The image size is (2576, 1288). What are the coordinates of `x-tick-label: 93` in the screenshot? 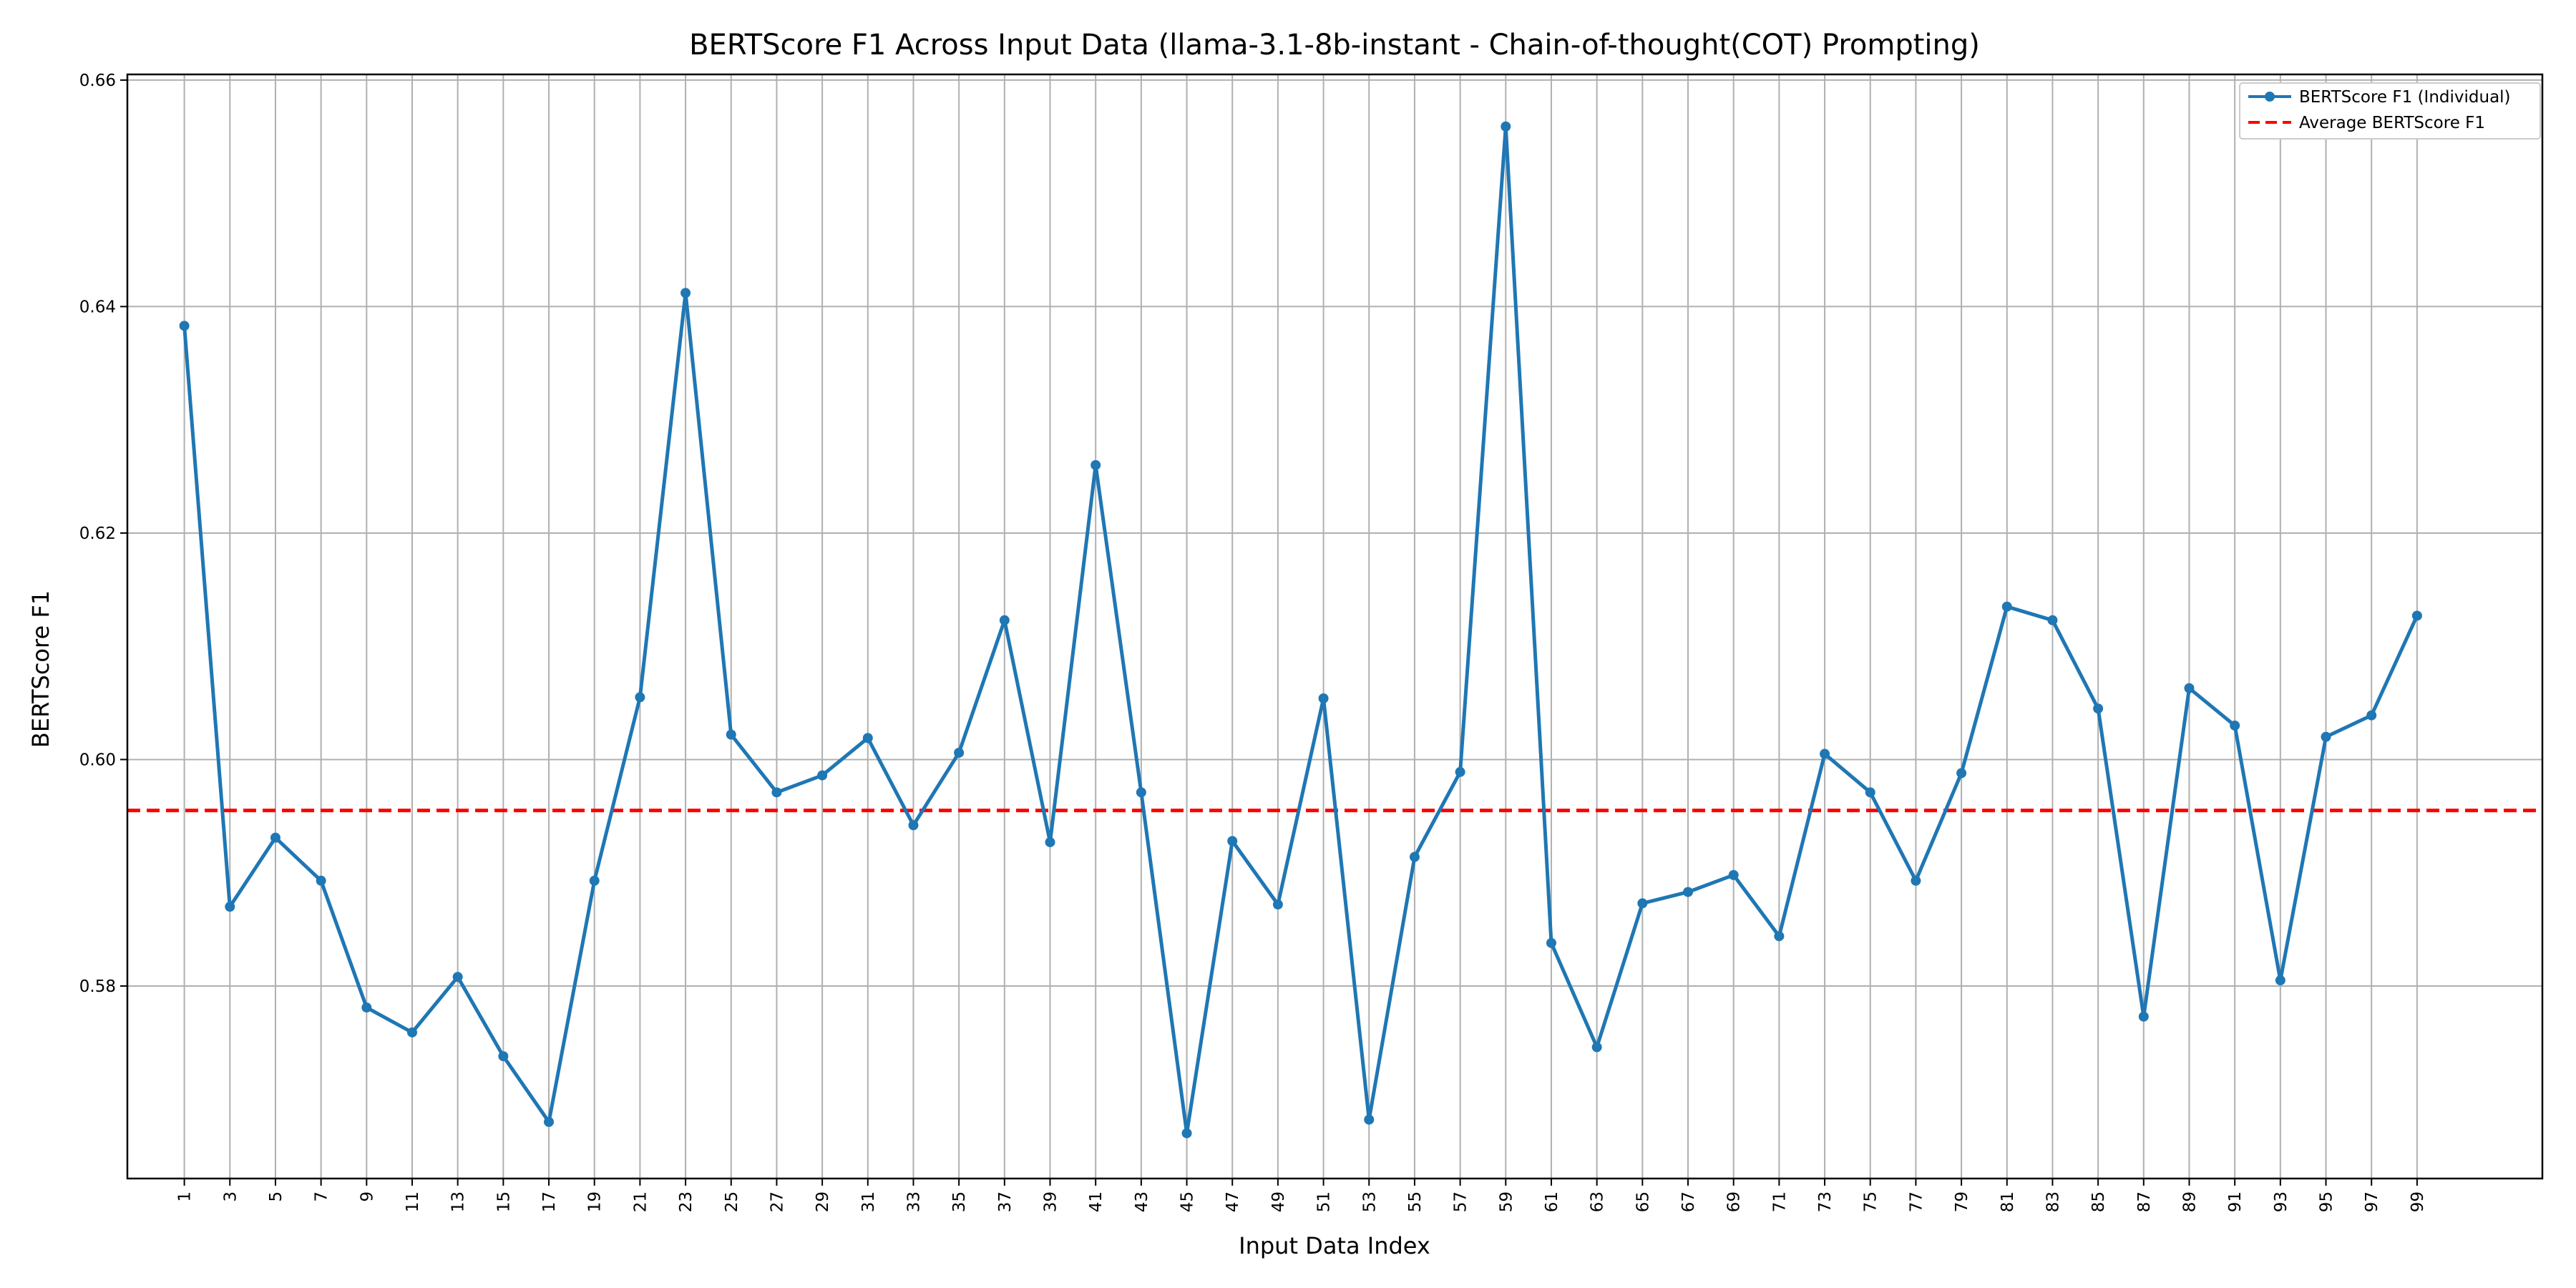 It's located at (2281, 1201).